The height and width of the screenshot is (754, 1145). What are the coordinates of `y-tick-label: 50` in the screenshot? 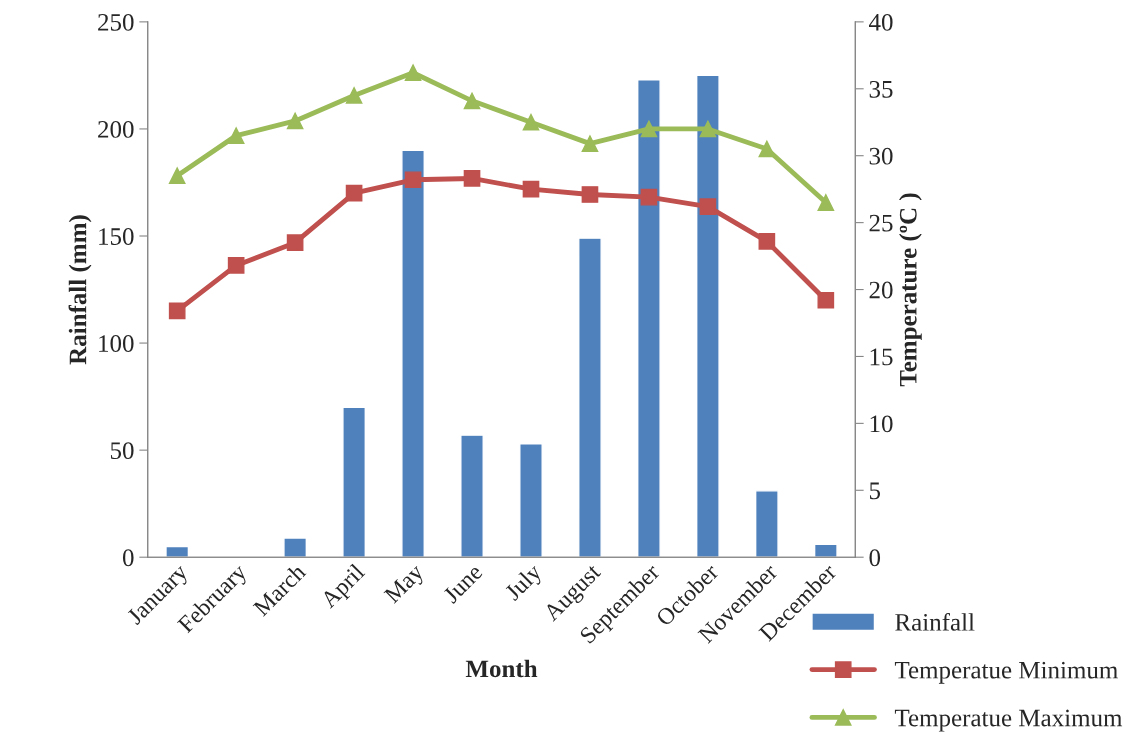 It's located at (122, 451).